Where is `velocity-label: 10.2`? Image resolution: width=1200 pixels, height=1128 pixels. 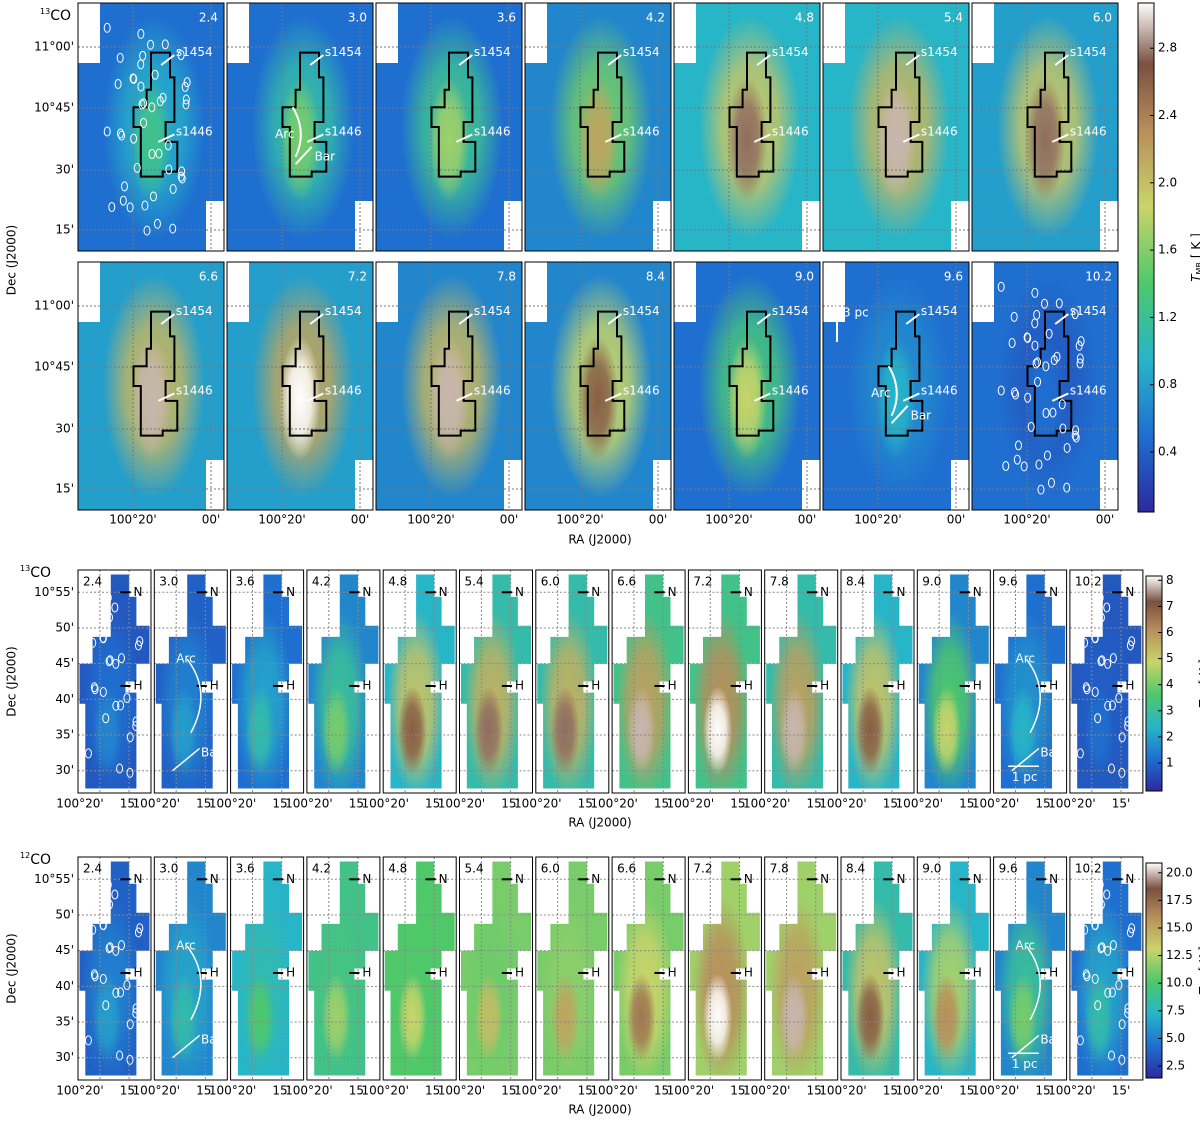 velocity-label: 10.2 is located at coordinates (1088, 582).